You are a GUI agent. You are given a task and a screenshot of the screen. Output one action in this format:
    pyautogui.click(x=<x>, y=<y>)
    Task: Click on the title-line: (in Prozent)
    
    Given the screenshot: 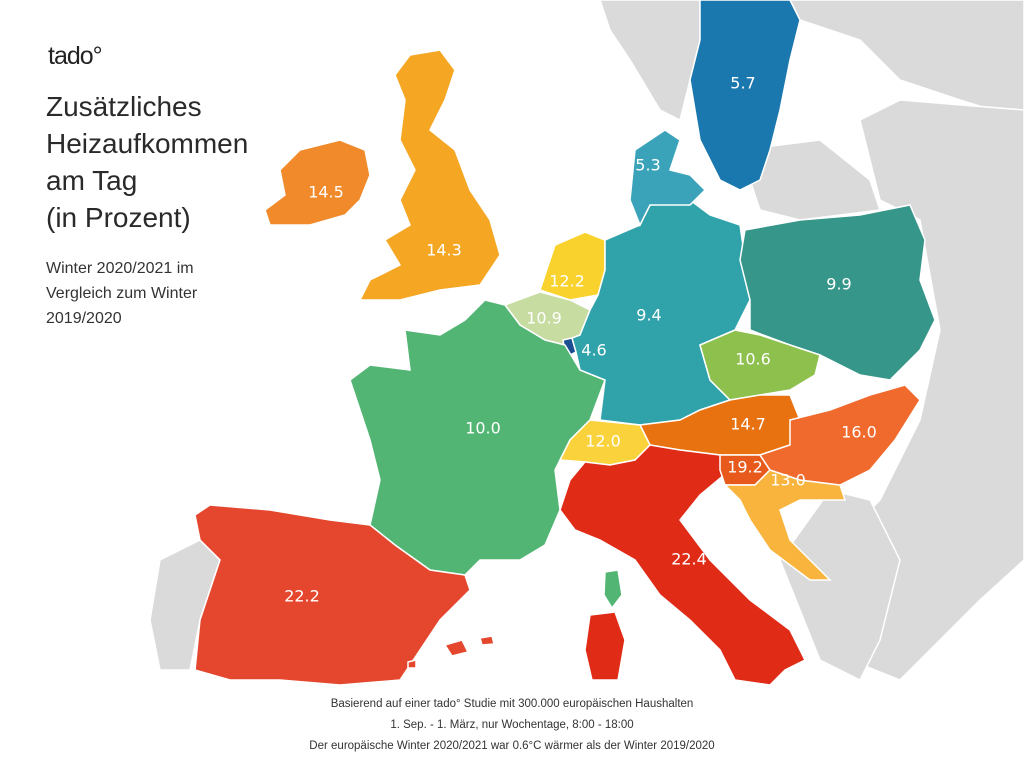 What is the action you would take?
    pyautogui.click(x=118, y=217)
    